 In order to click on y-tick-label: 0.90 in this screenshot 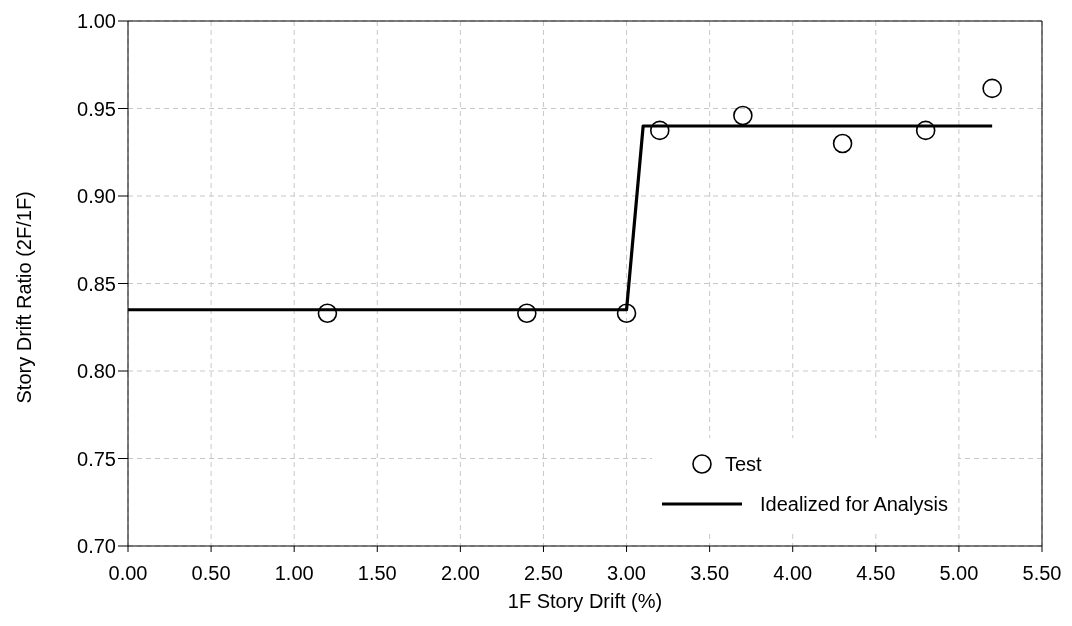, I will do `click(96, 196)`.